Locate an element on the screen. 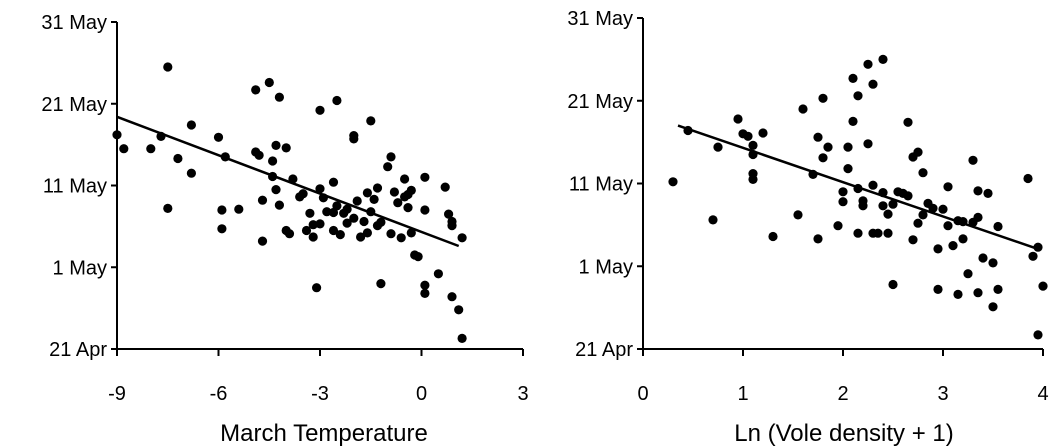 The image size is (1058, 448). temperature-y-tick-label: 11 May is located at coordinates (75, 187).